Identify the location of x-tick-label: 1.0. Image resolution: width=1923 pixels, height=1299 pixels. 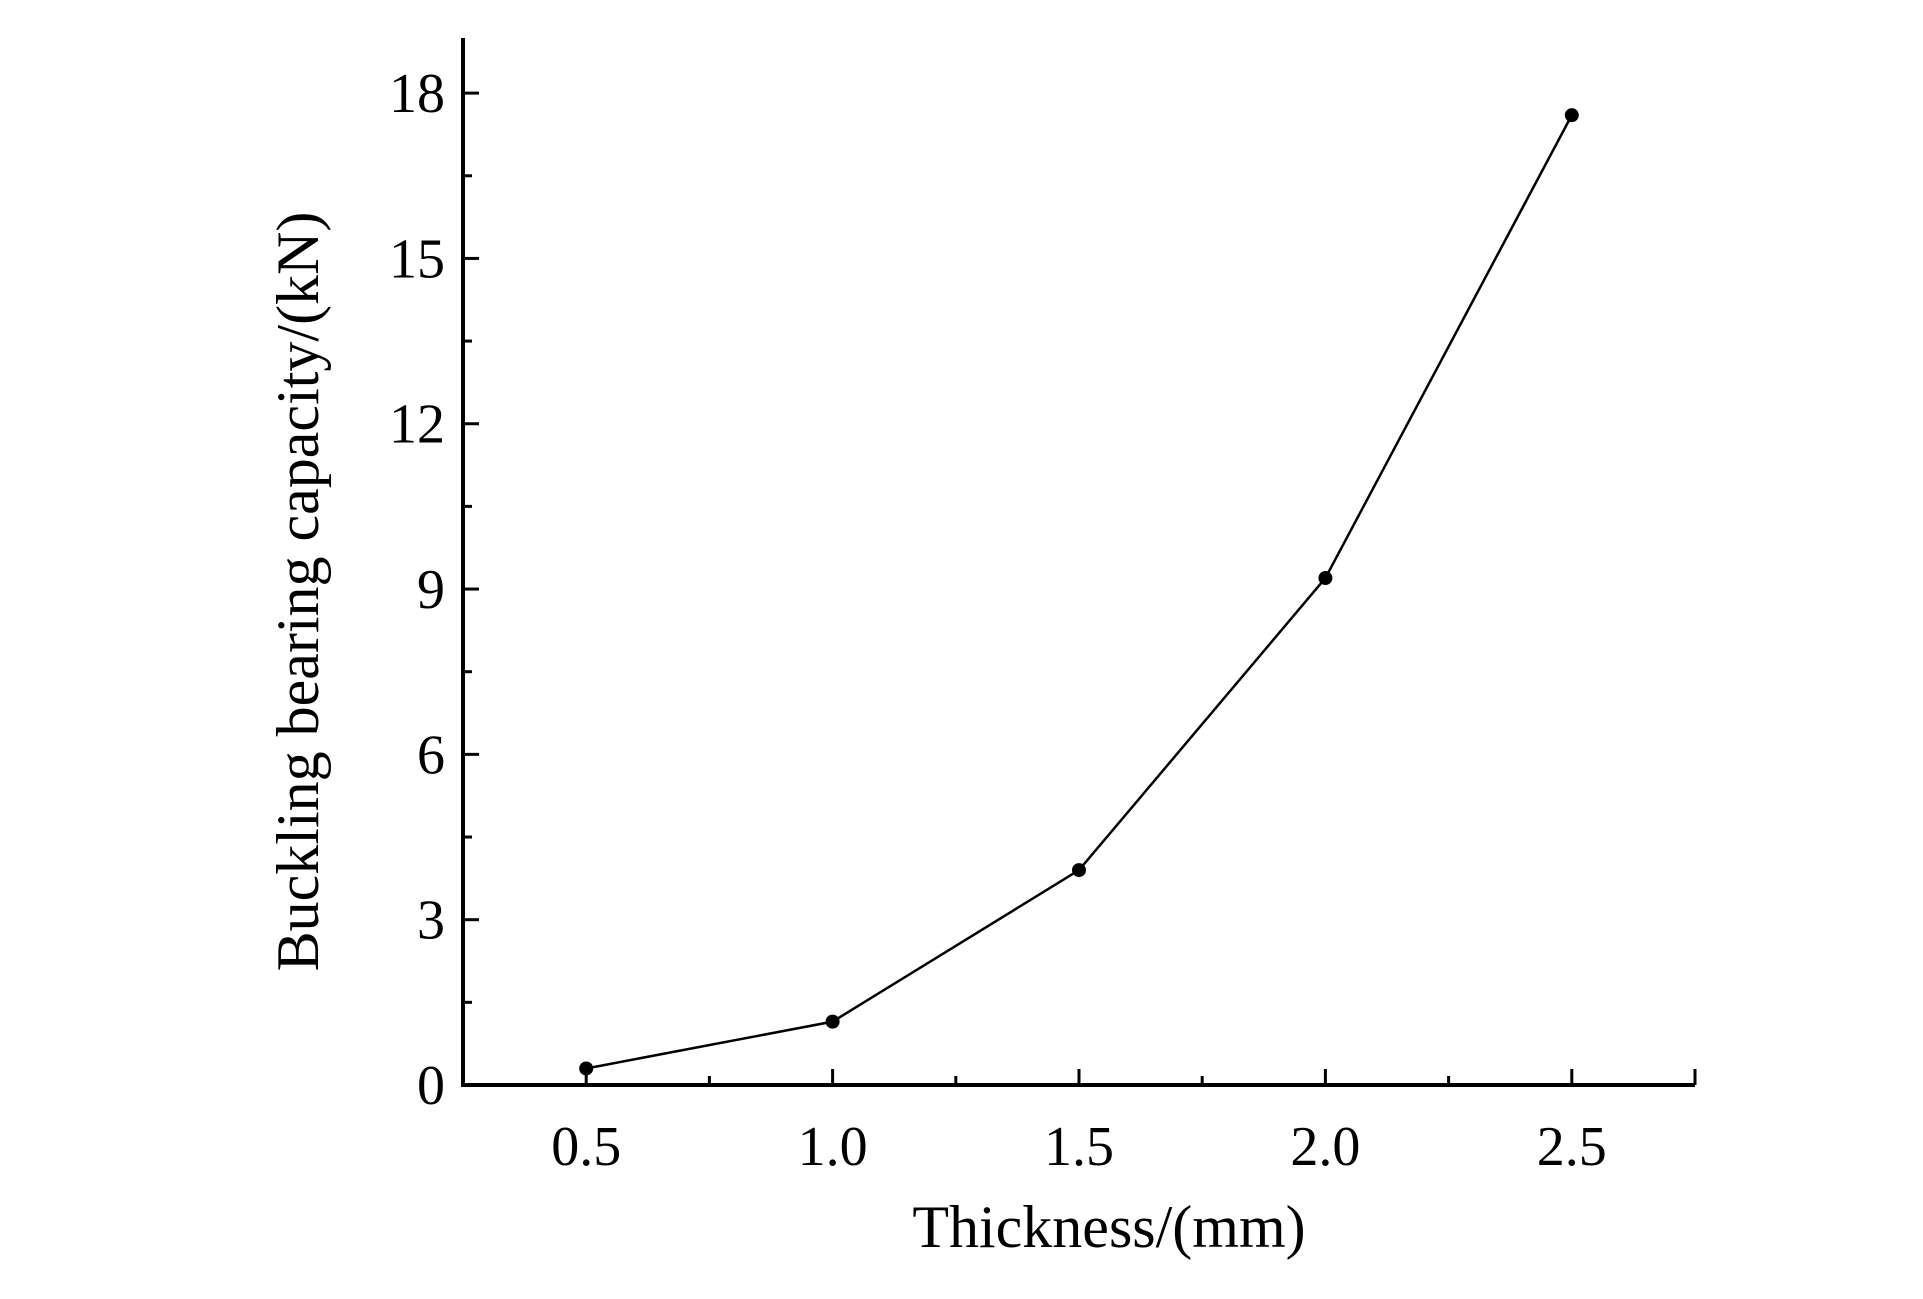
(833, 1147).